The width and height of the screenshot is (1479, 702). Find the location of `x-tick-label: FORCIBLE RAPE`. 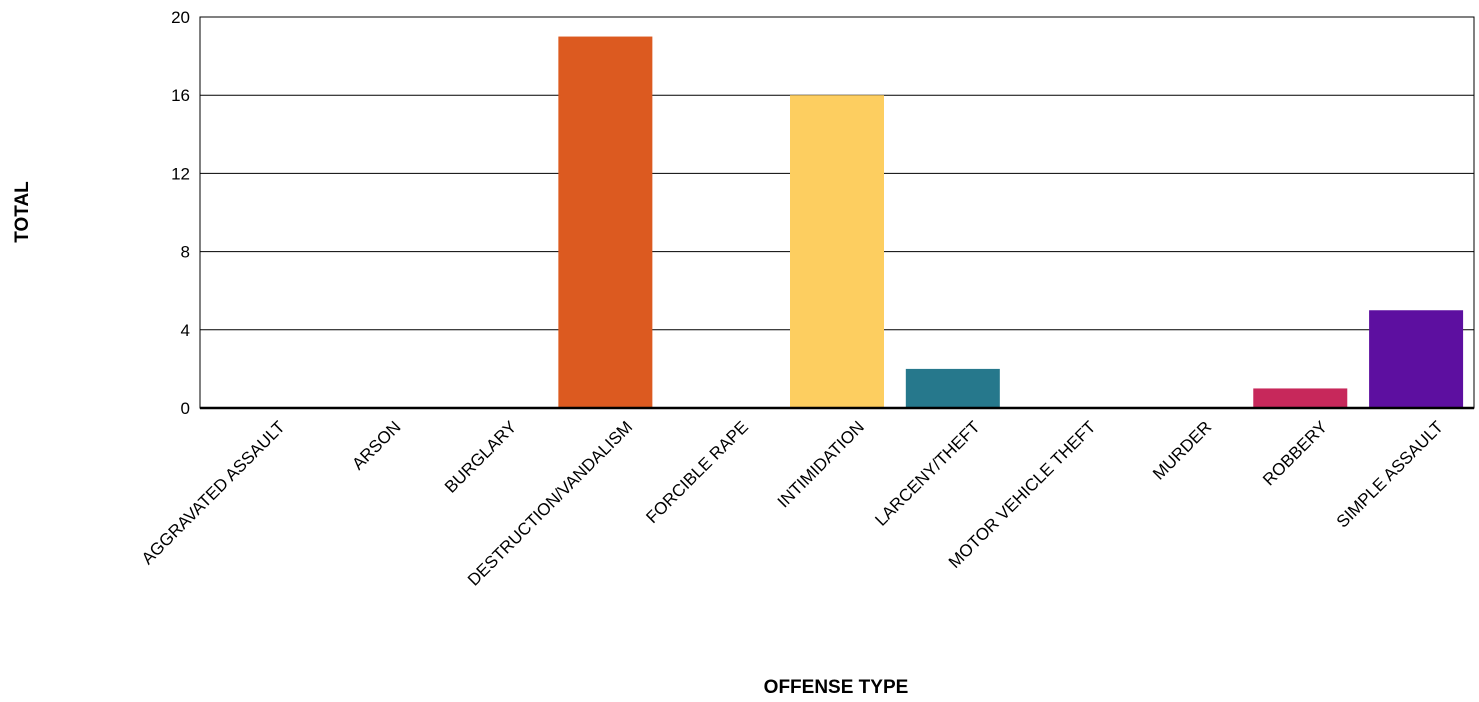

x-tick-label: FORCIBLE RAPE is located at coordinates (697, 472).